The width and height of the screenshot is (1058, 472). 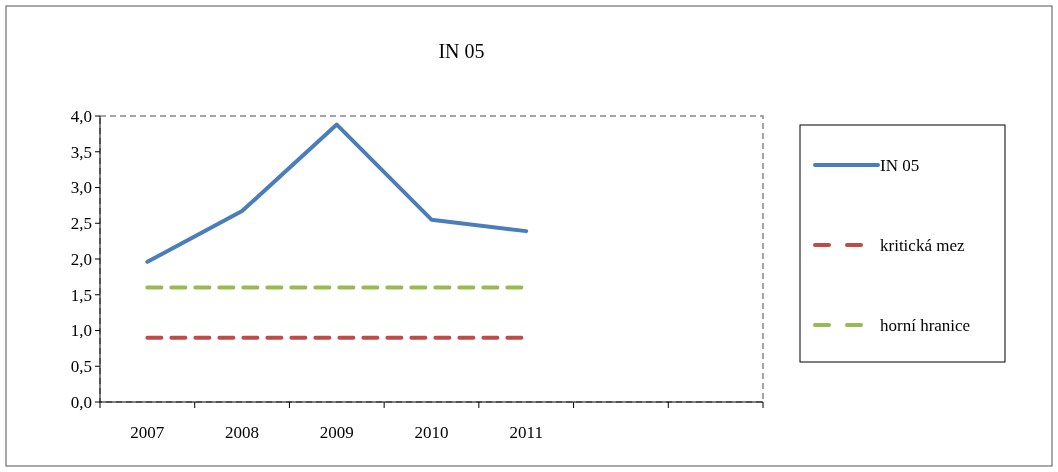 What do you see at coordinates (81, 116) in the screenshot?
I see `y-tick-label: 4,0` at bounding box center [81, 116].